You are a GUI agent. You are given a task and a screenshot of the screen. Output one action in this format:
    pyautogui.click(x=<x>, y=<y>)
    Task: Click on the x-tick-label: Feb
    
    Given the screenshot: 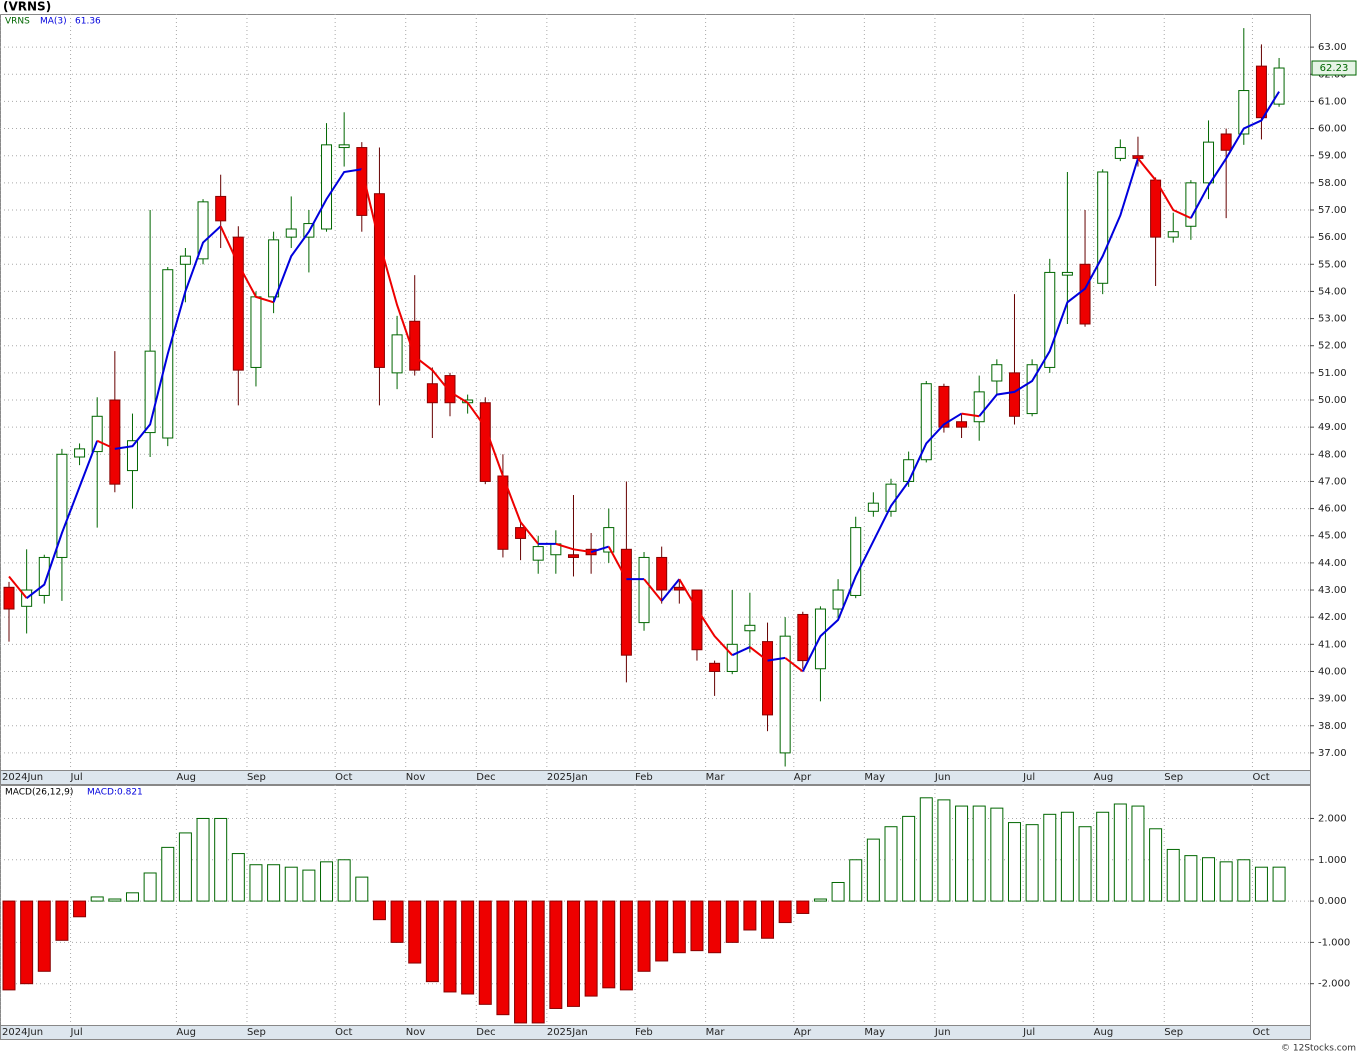 What is the action you would take?
    pyautogui.click(x=644, y=777)
    